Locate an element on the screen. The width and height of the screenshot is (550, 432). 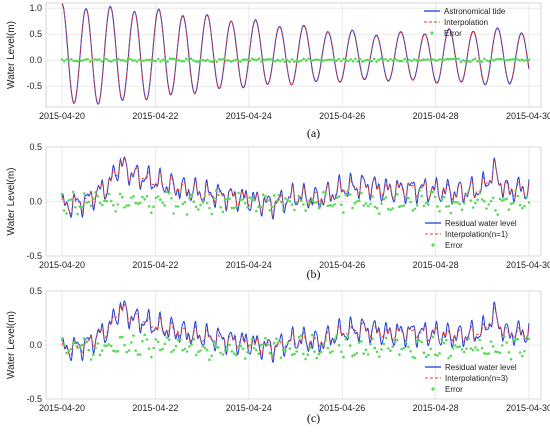
x-tick-label: 2015-04-26 is located at coordinates (342, 408).